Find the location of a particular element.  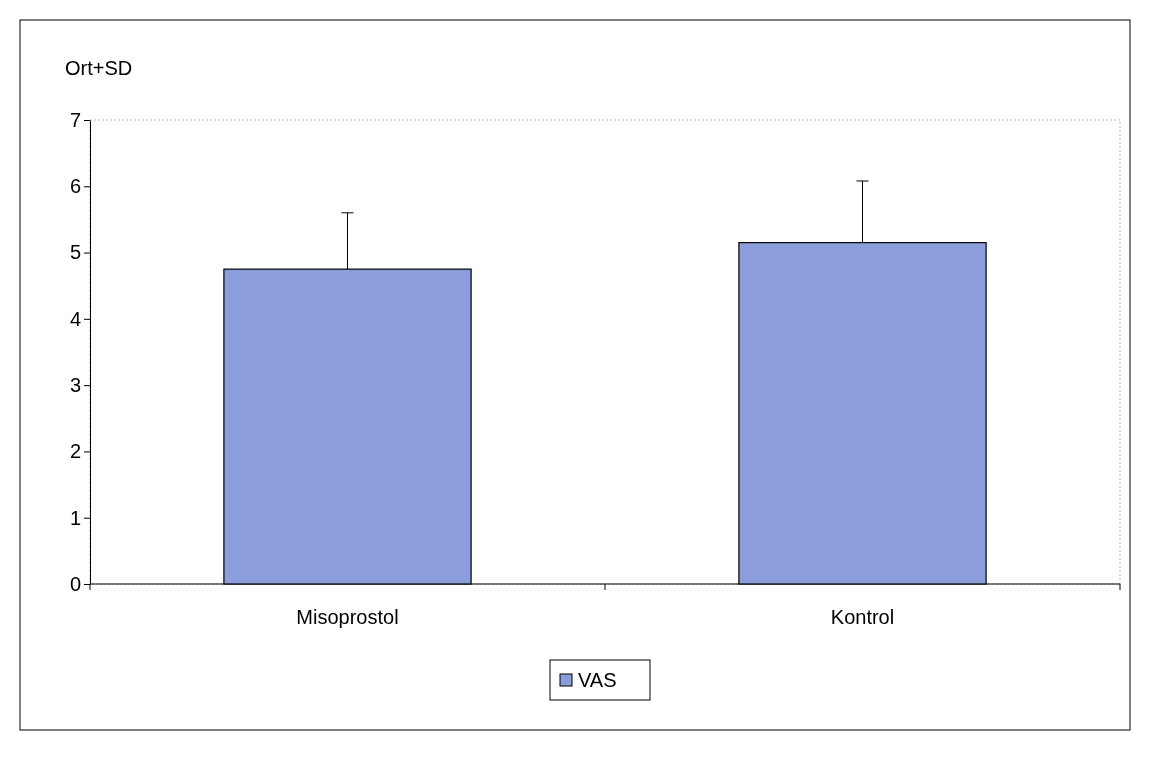

y-axis-title: Ort+SD is located at coordinates (99, 68).